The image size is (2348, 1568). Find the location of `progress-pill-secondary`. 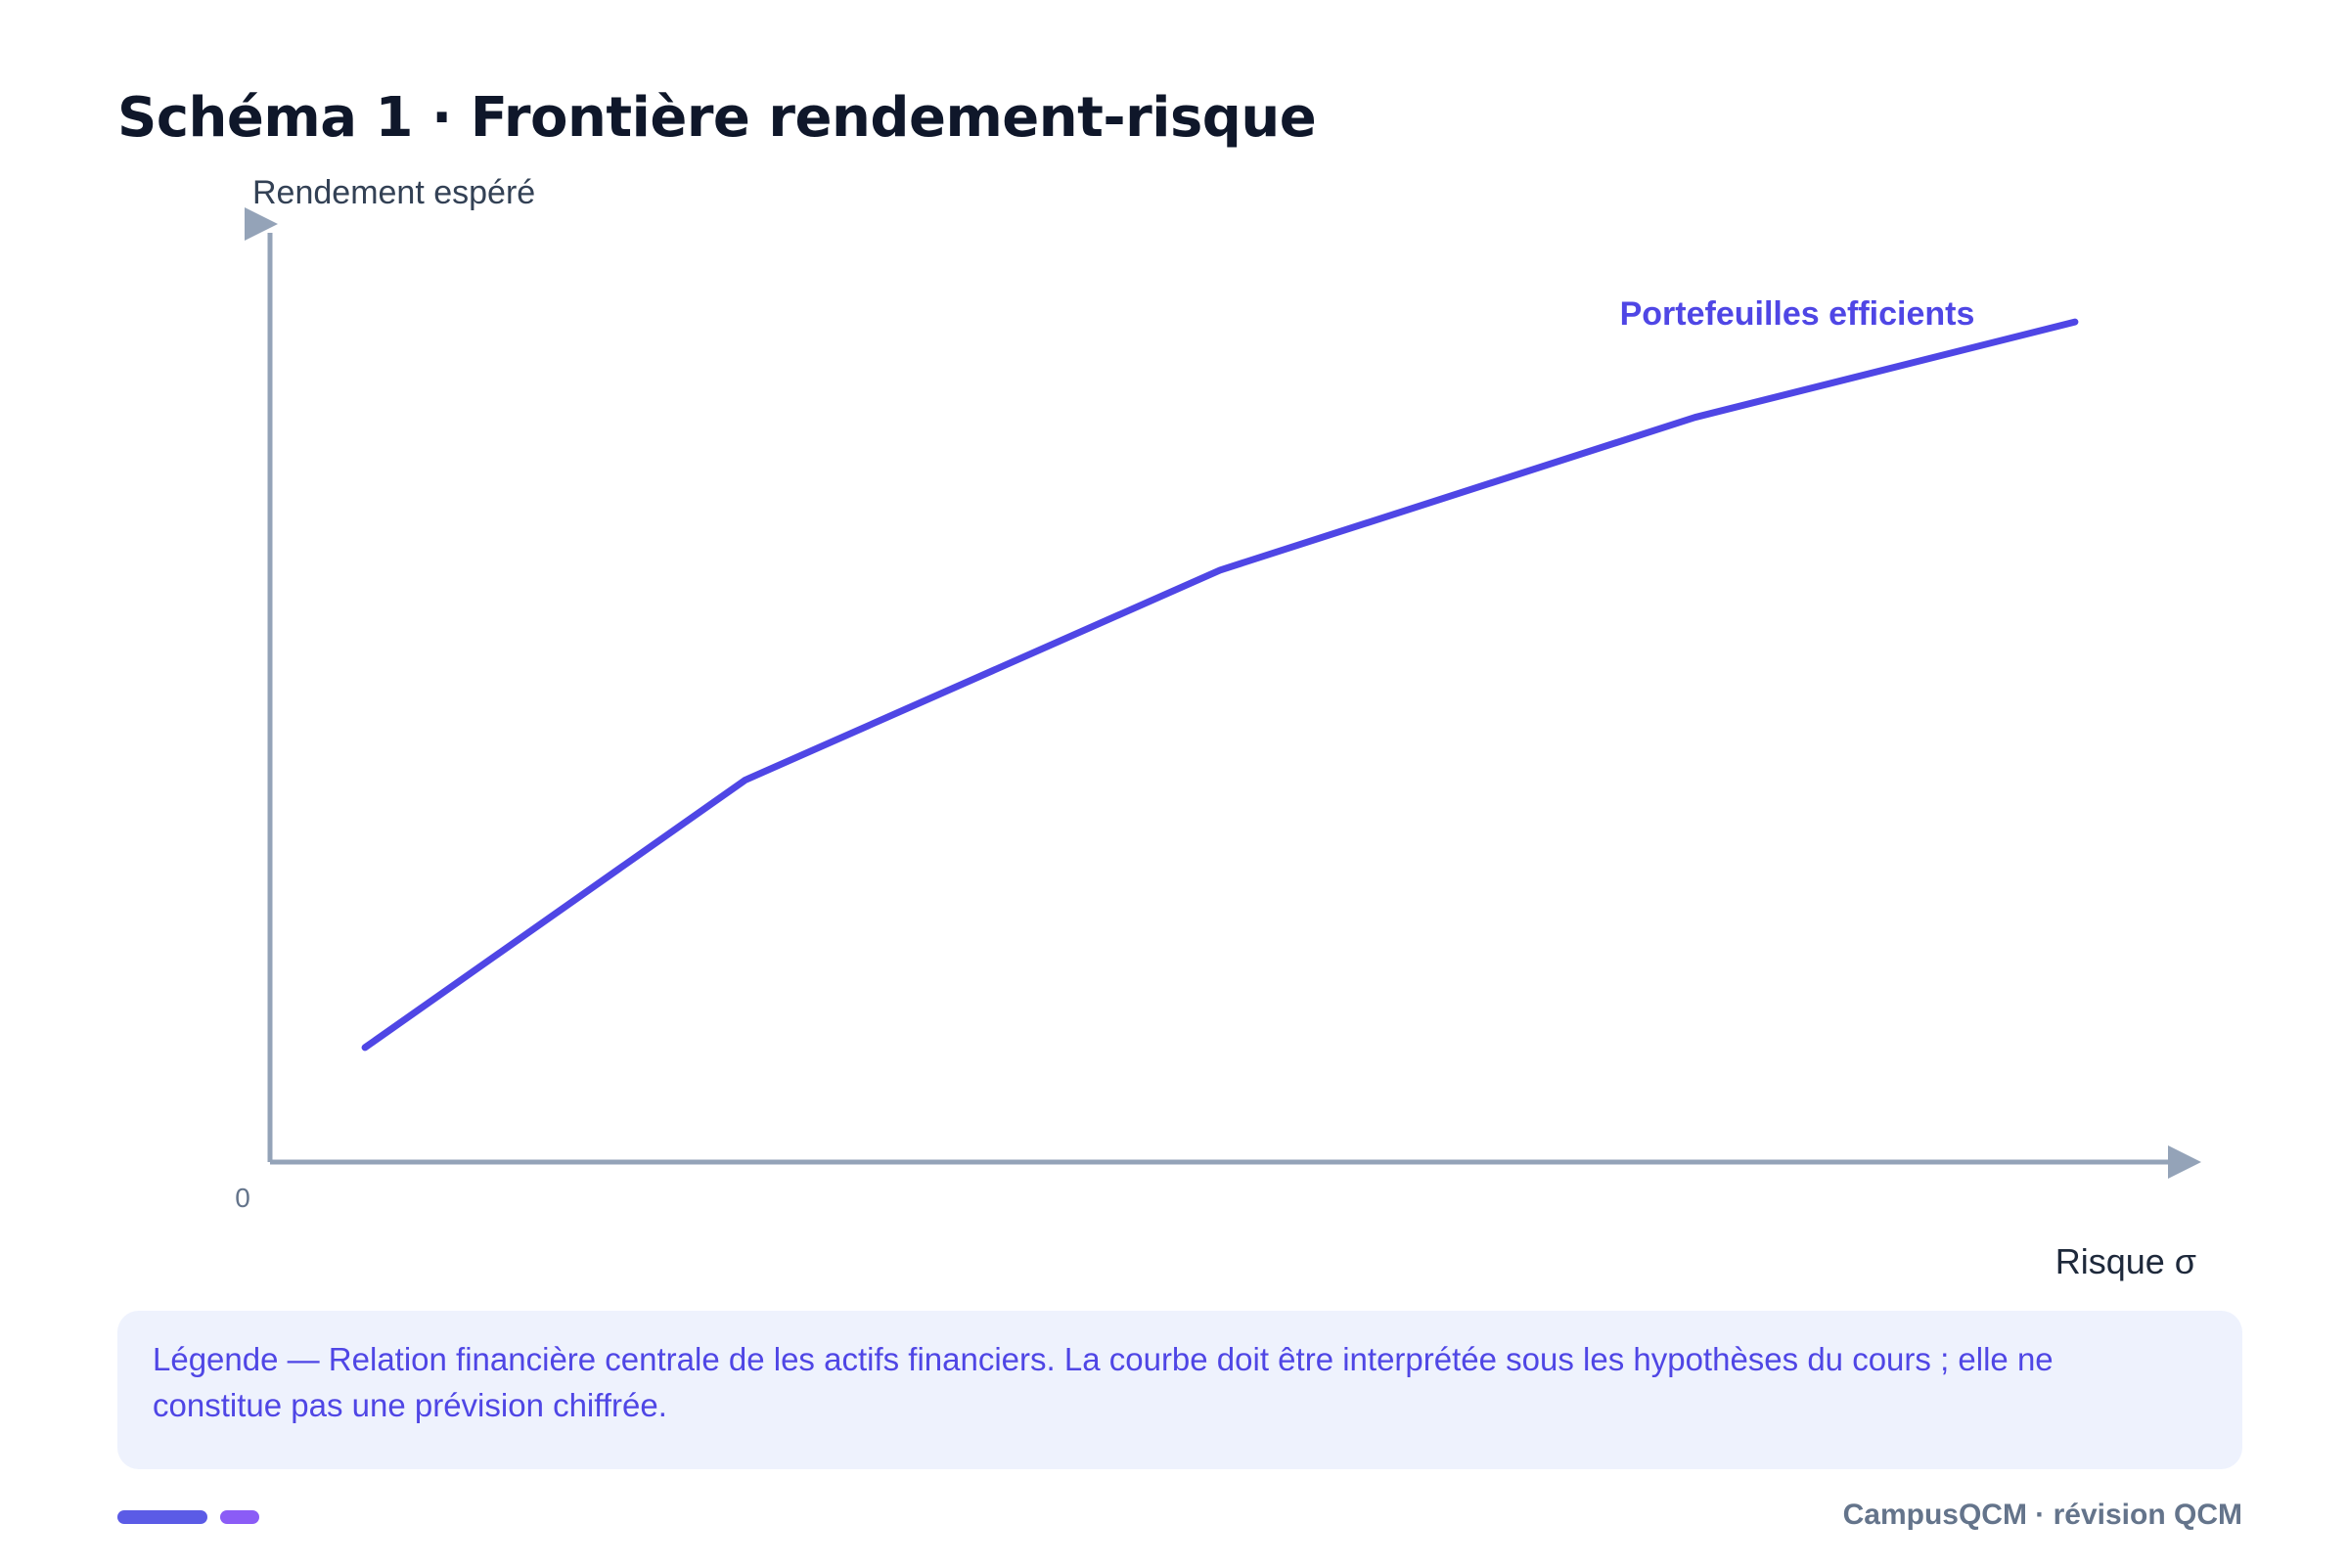

progress-pill-secondary is located at coordinates (239, 1517).